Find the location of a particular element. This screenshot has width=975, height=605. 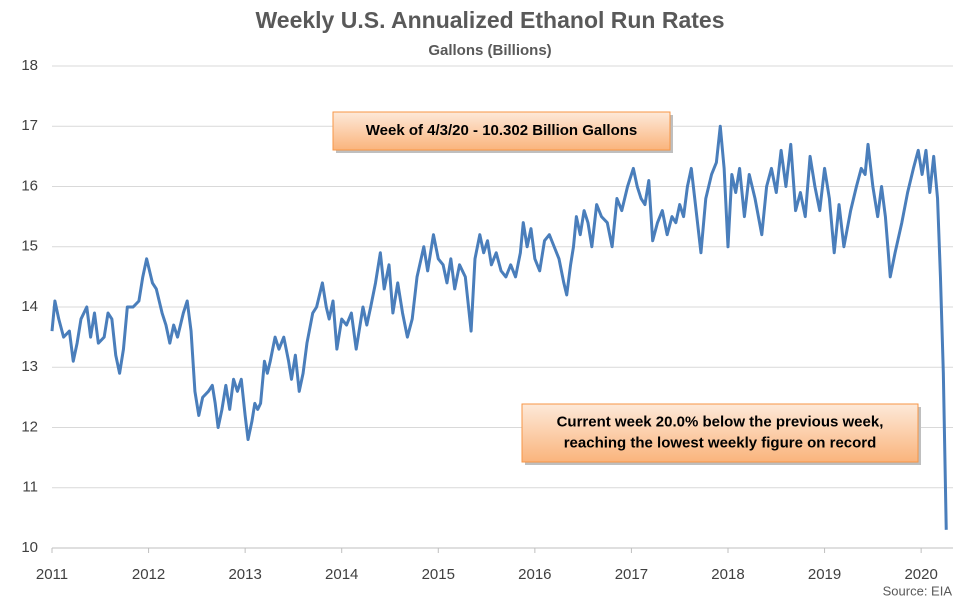

x-tick-label: 2020 is located at coordinates (920, 574).